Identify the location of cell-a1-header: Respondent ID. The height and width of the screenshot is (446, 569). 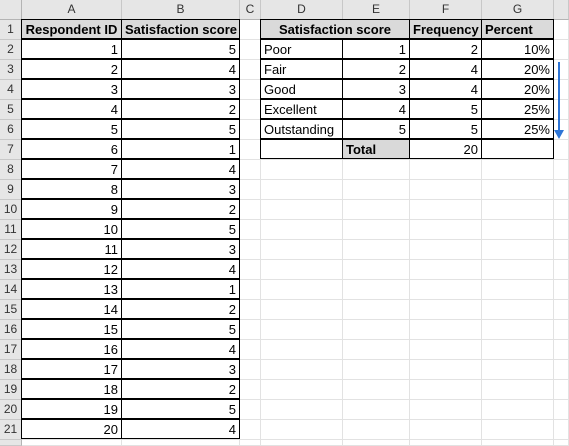
(71, 29).